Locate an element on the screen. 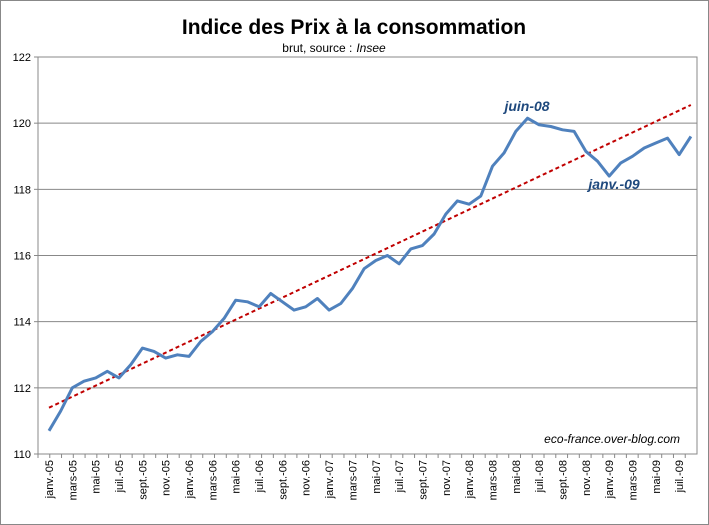 This screenshot has width=709, height=525. x-tick-label: mars-09 is located at coordinates (634, 480).